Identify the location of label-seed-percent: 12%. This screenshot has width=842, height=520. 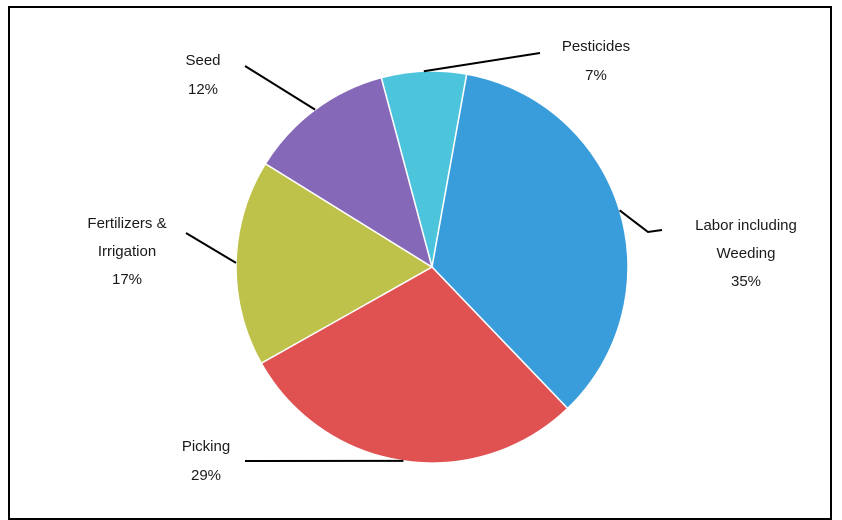
(203, 89).